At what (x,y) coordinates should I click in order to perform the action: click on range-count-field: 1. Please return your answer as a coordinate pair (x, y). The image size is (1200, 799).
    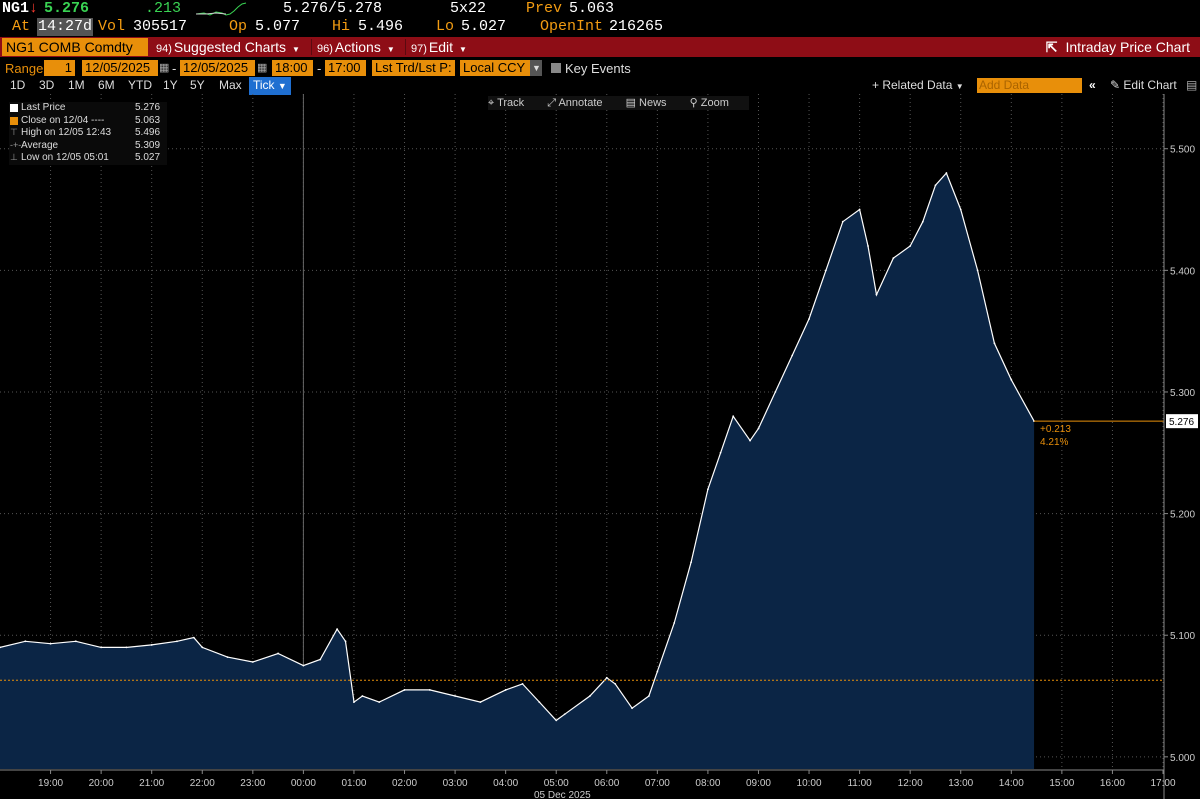
    Looking at the image, I should click on (59, 68).